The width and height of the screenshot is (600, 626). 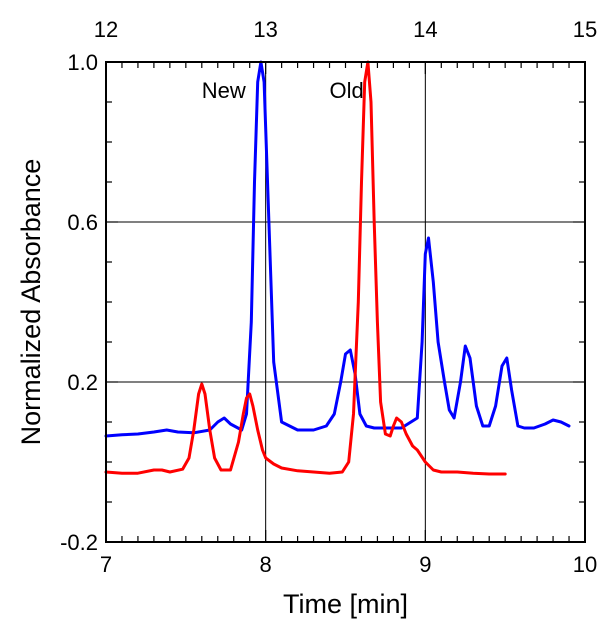 I want to click on top-x-tick-label: 12, so click(x=106, y=29).